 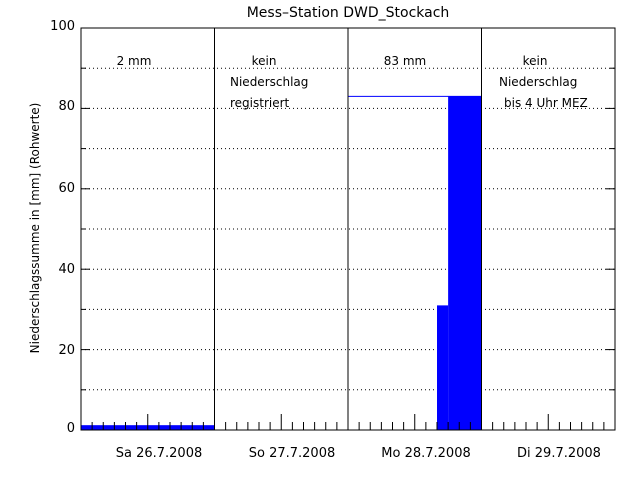 I want to click on y-tick-label: 80, so click(x=66, y=106).